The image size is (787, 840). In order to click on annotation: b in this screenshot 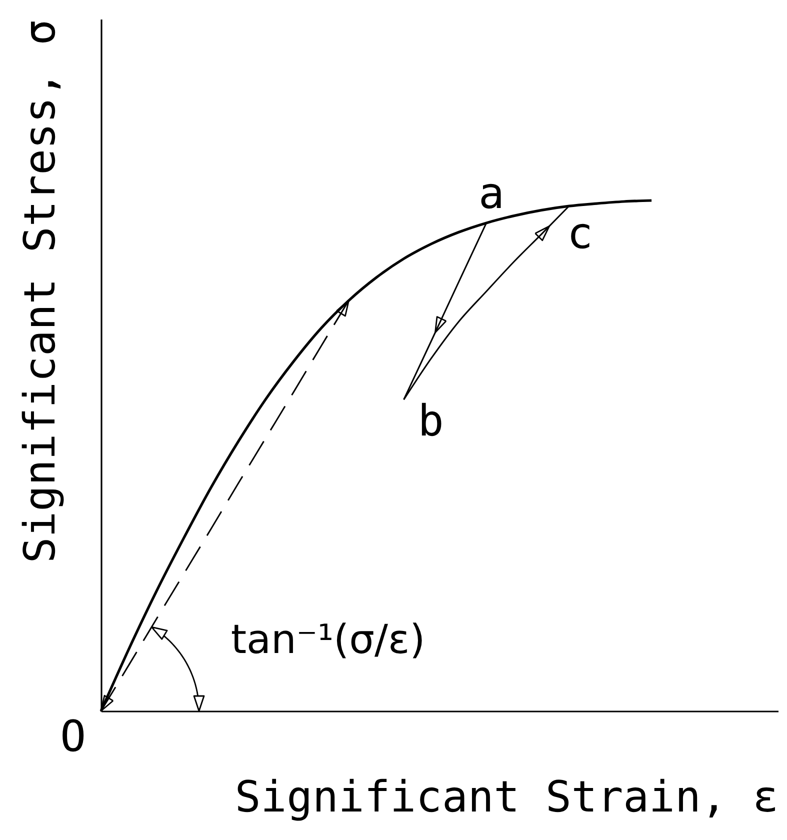, I will do `click(431, 421)`.